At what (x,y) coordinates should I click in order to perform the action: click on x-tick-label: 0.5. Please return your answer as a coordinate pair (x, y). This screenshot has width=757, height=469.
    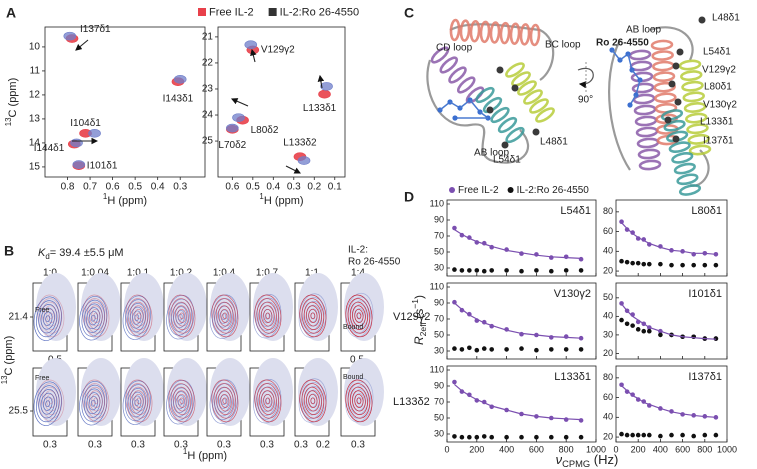
    Looking at the image, I should click on (253, 187).